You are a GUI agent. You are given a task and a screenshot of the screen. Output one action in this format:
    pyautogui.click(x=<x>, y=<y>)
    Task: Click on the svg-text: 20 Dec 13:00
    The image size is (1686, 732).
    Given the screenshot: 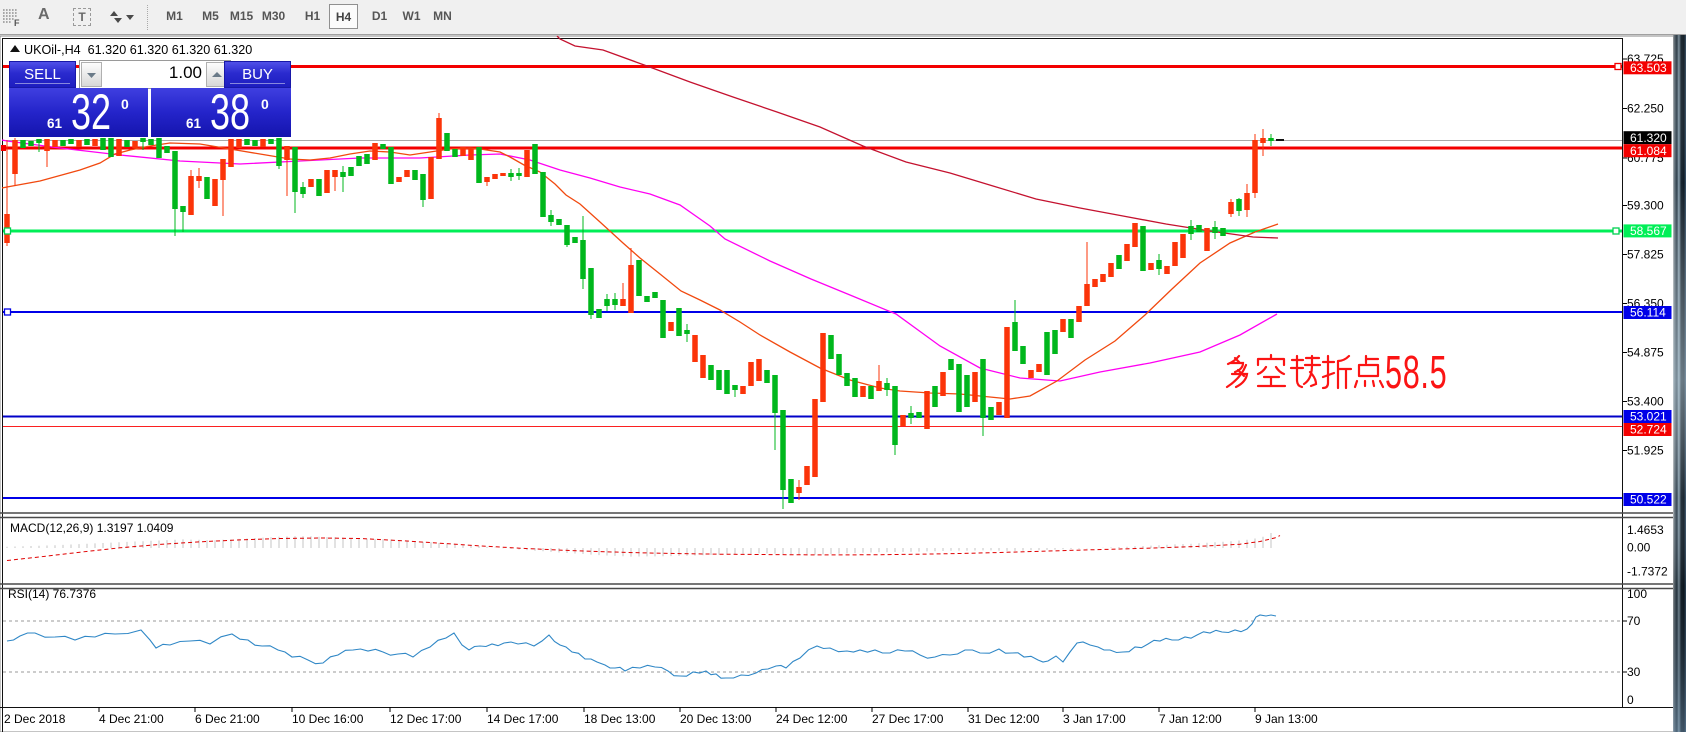 What is the action you would take?
    pyautogui.click(x=716, y=719)
    